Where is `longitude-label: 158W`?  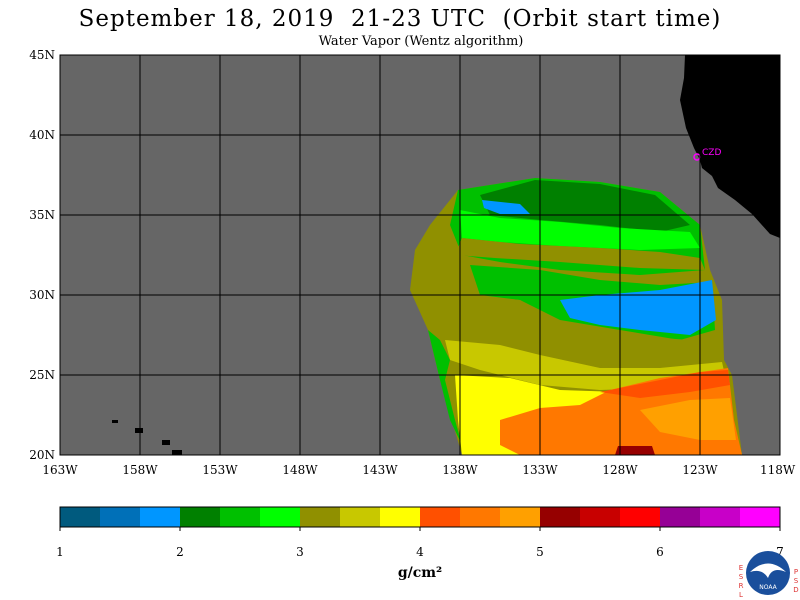 longitude-label: 158W is located at coordinates (140, 470).